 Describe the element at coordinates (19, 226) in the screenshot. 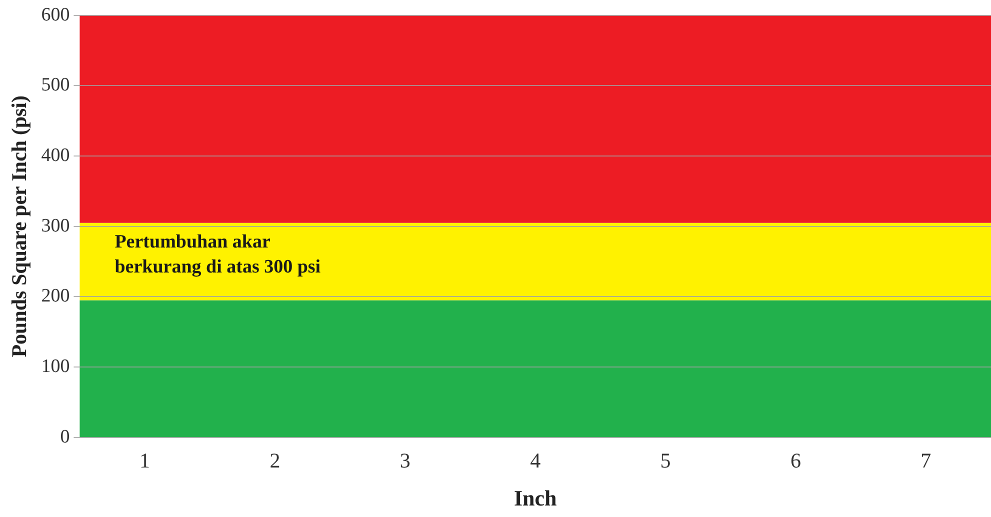

I see `y-axis-title: Pounds Square per Inch (psi)` at that location.